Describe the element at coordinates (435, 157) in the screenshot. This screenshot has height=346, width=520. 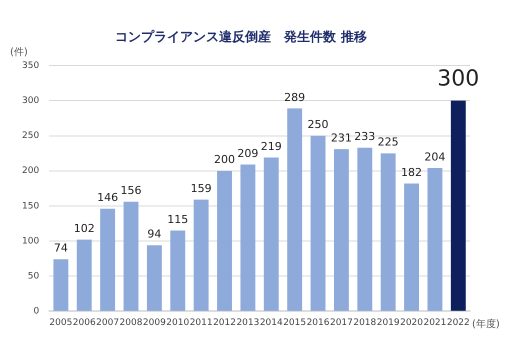
I see `data-label: 204` at that location.